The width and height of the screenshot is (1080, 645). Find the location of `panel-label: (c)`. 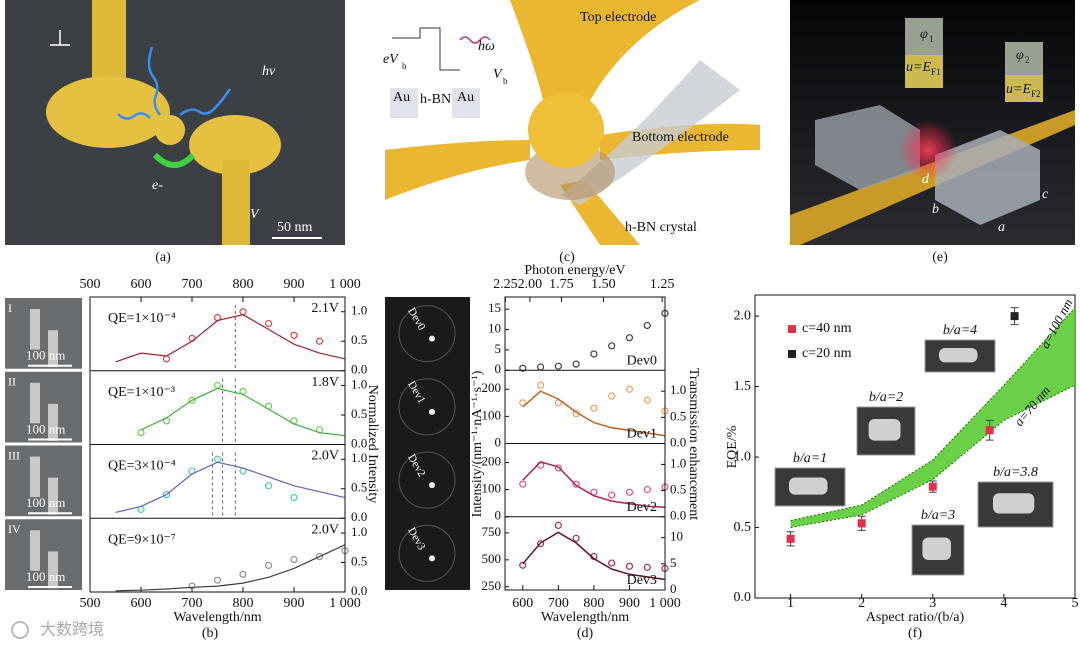

panel-label: (c) is located at coordinates (567, 257).